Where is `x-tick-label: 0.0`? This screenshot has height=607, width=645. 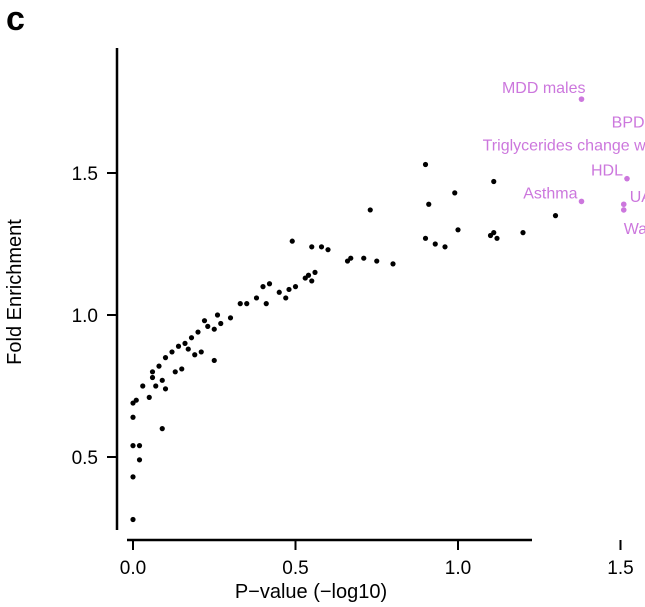 x-tick-label: 0.0 is located at coordinates (133, 568).